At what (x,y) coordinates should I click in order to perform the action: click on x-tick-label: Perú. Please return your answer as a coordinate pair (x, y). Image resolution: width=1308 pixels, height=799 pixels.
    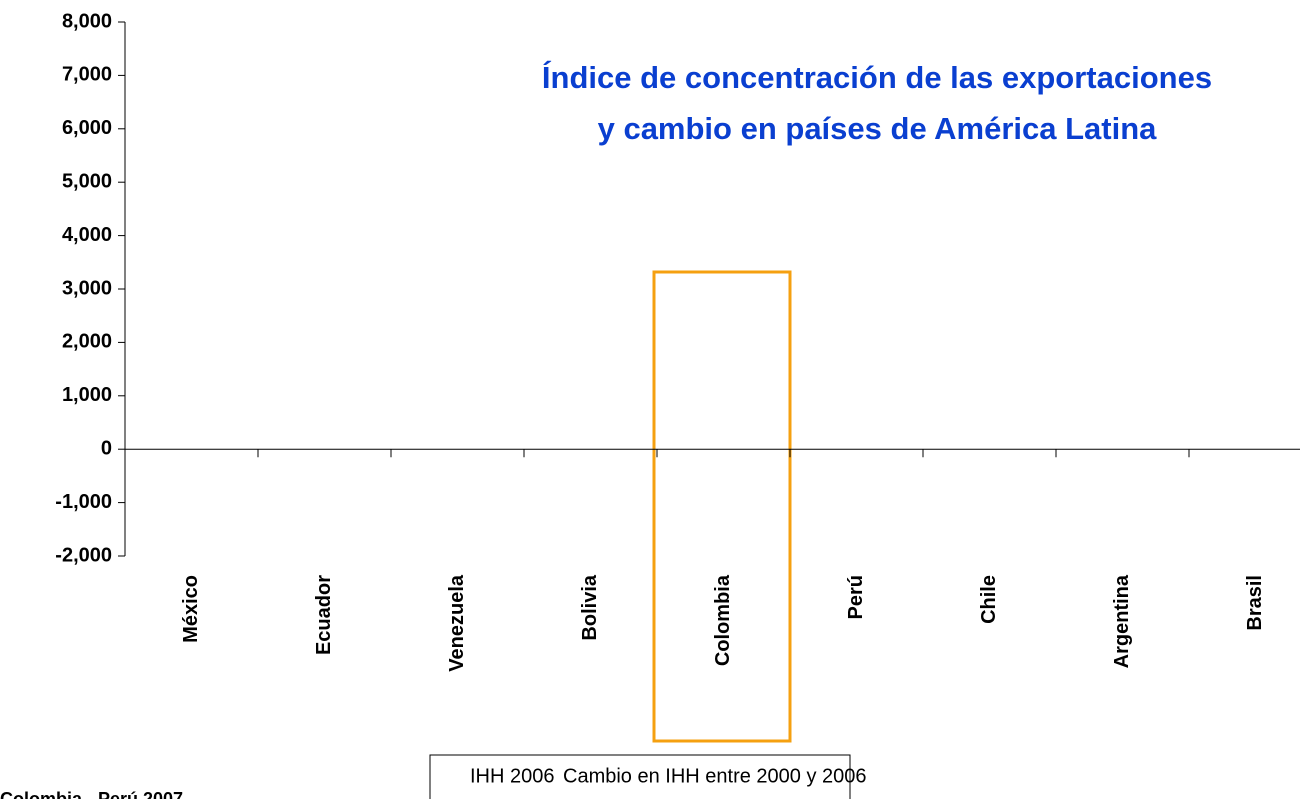
    Looking at the image, I should click on (856, 597).